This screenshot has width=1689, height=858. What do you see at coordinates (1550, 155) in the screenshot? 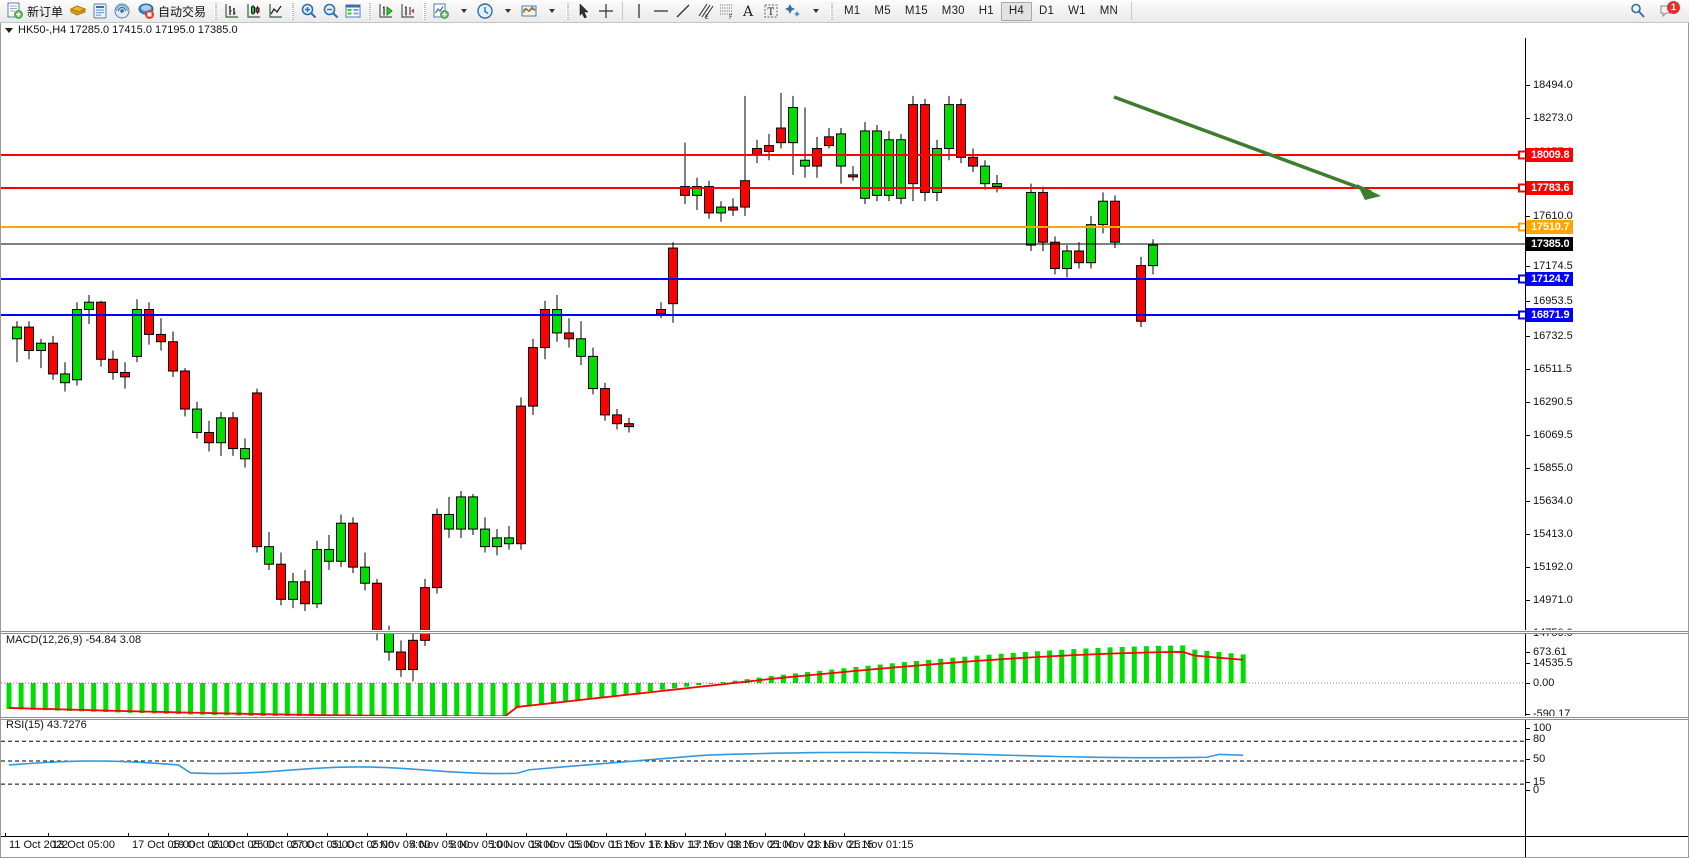
I see `price-tag-resistance-1: 18009.8` at bounding box center [1550, 155].